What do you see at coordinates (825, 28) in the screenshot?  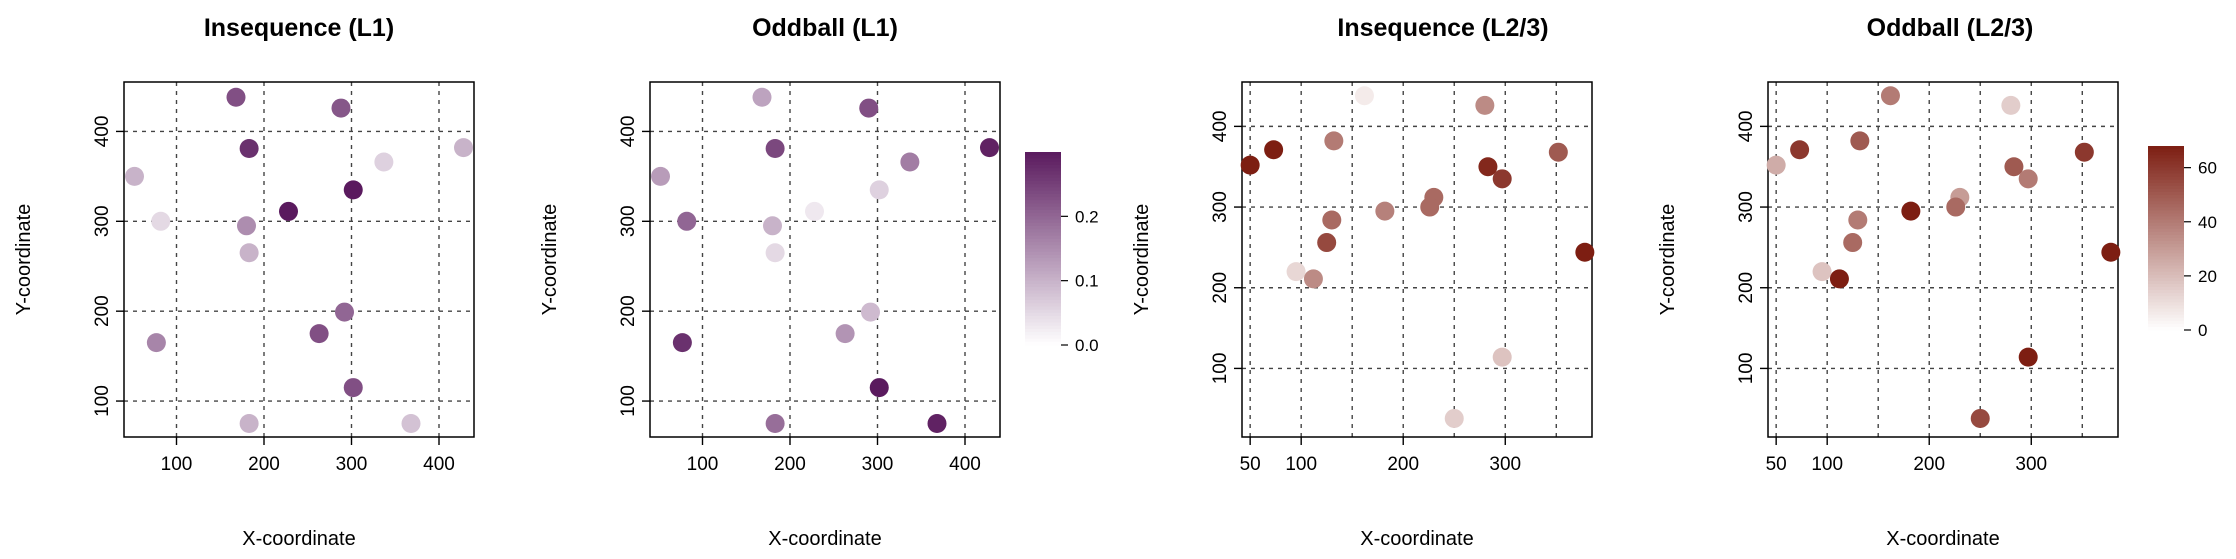 I see `chart-title: Oddball (L1)` at bounding box center [825, 28].